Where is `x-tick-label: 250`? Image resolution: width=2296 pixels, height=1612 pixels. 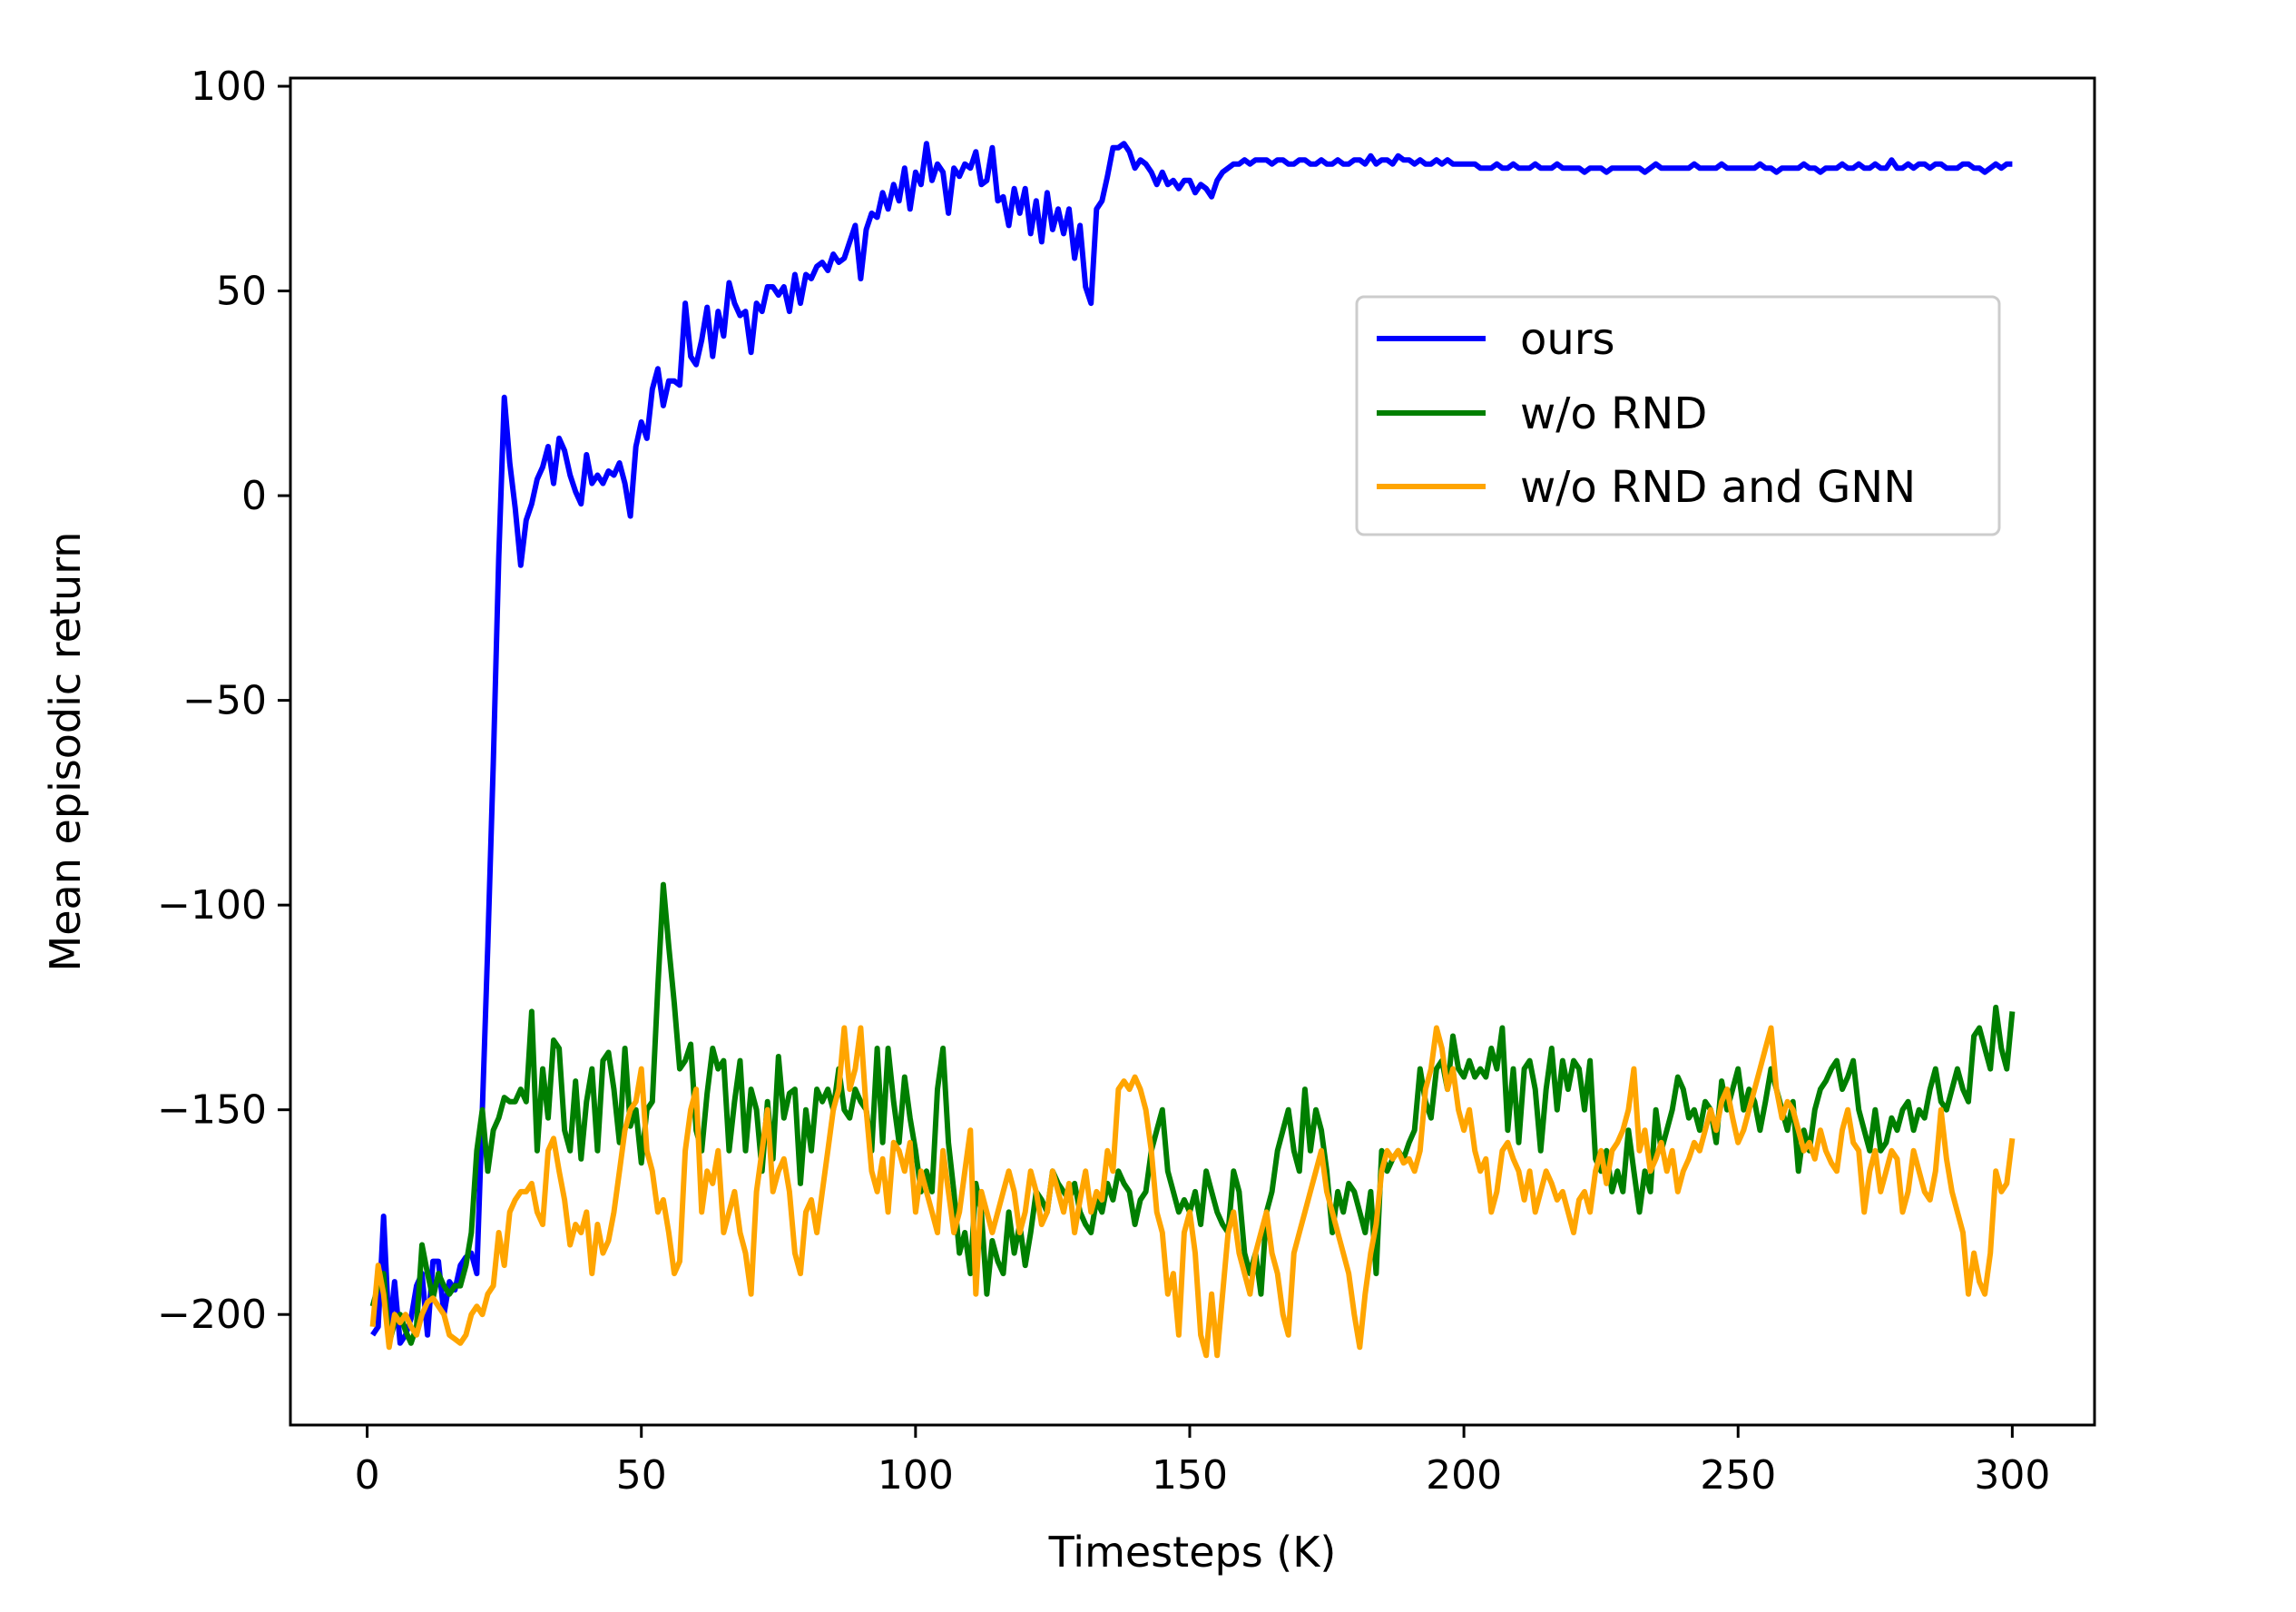
x-tick-label: 250 is located at coordinates (1738, 1475).